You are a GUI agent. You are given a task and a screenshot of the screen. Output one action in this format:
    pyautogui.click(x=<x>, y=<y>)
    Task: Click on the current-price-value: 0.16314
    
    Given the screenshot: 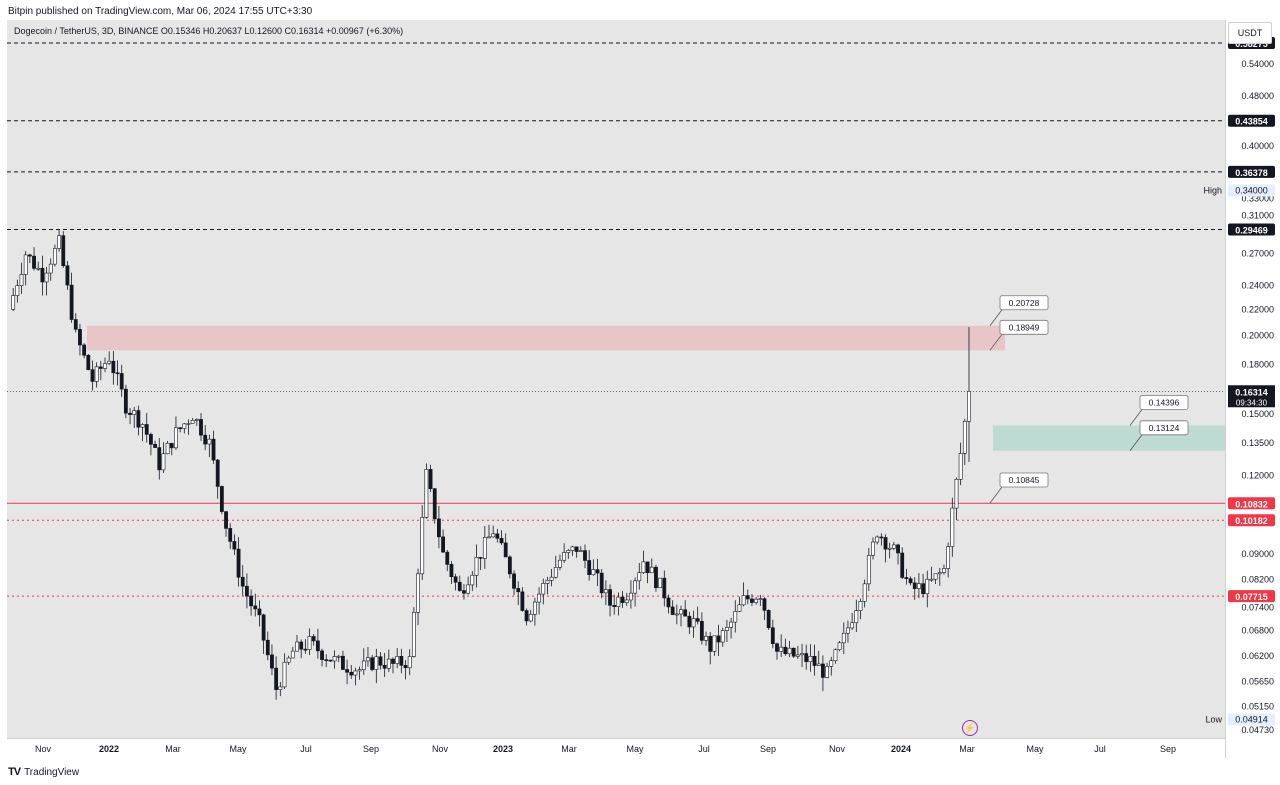 What is the action you would take?
    pyautogui.click(x=1251, y=392)
    